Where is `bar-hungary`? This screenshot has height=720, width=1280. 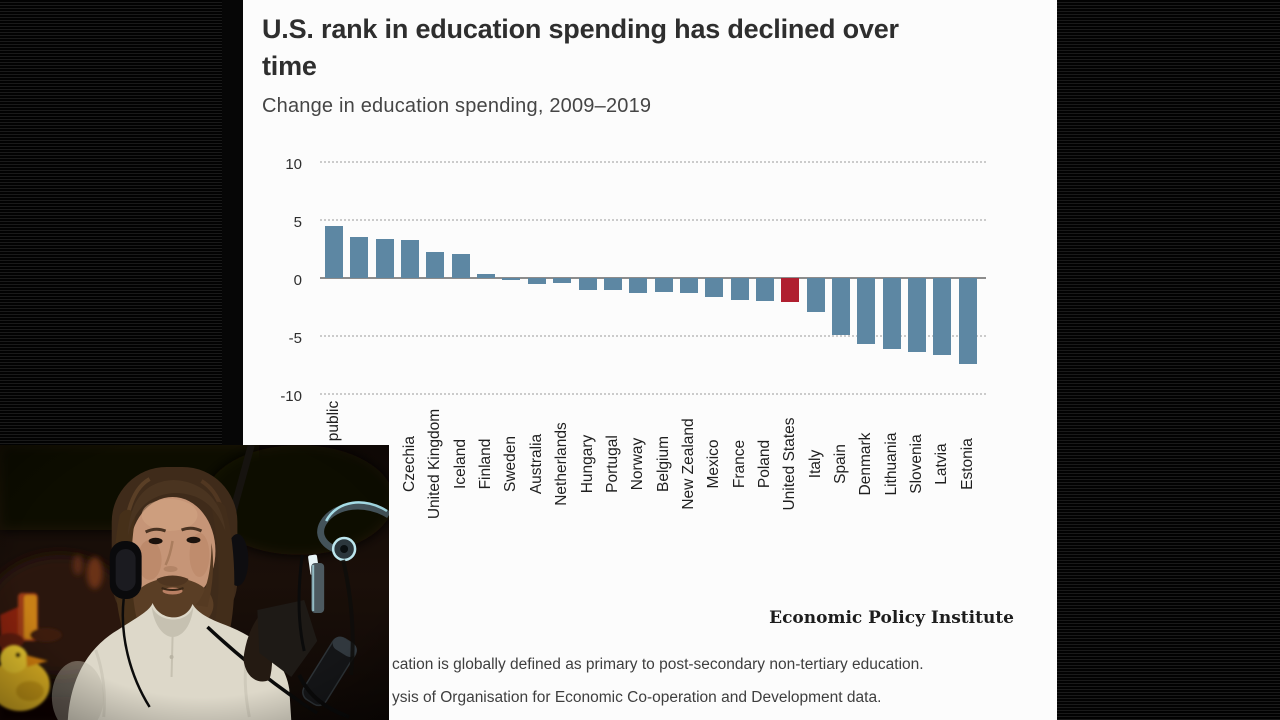 bar-hungary is located at coordinates (587, 284).